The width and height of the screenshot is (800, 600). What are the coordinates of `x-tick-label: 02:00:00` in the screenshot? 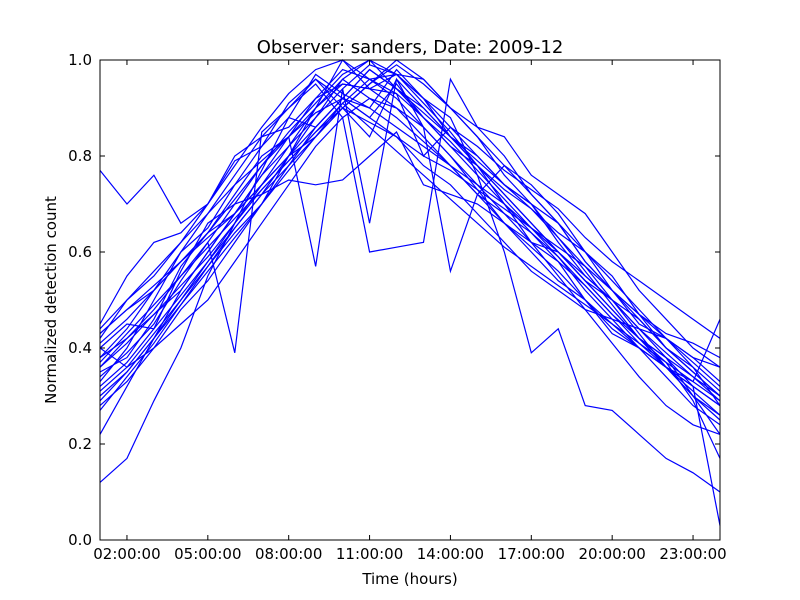 It's located at (126, 554).